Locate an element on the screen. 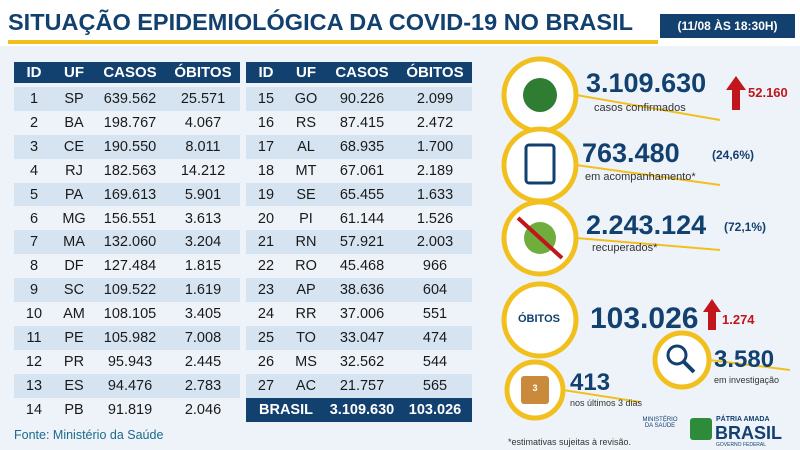  table-cell: RJ is located at coordinates (74, 170).